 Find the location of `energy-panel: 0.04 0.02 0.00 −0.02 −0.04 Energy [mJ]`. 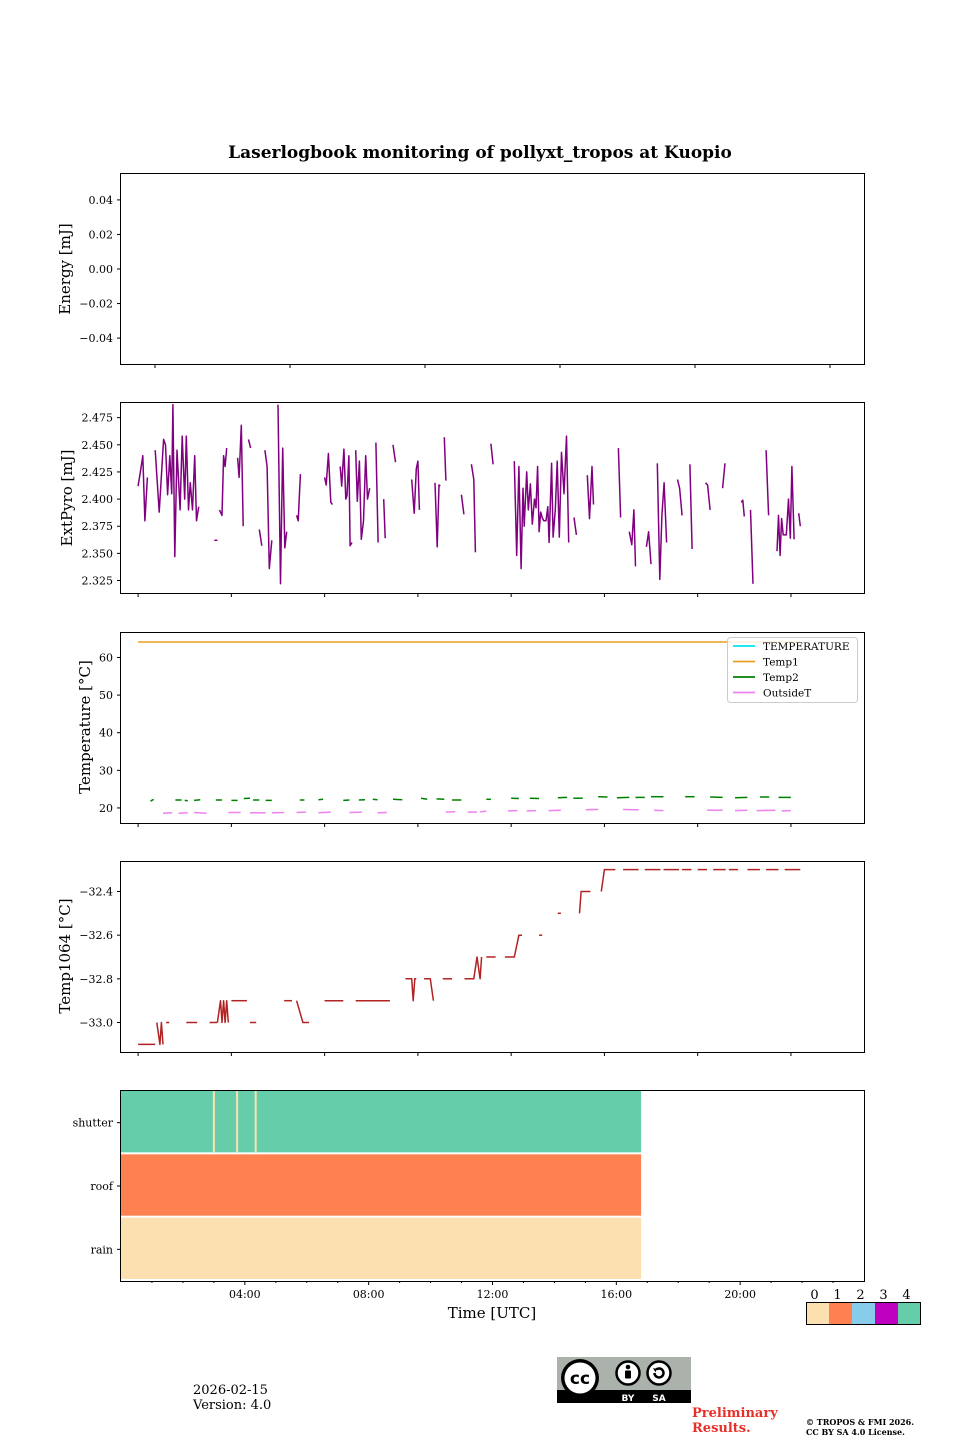

energy-panel: 0.04 0.02 0.00 −0.02 −0.04 Energy [mJ] is located at coordinates (460, 270).